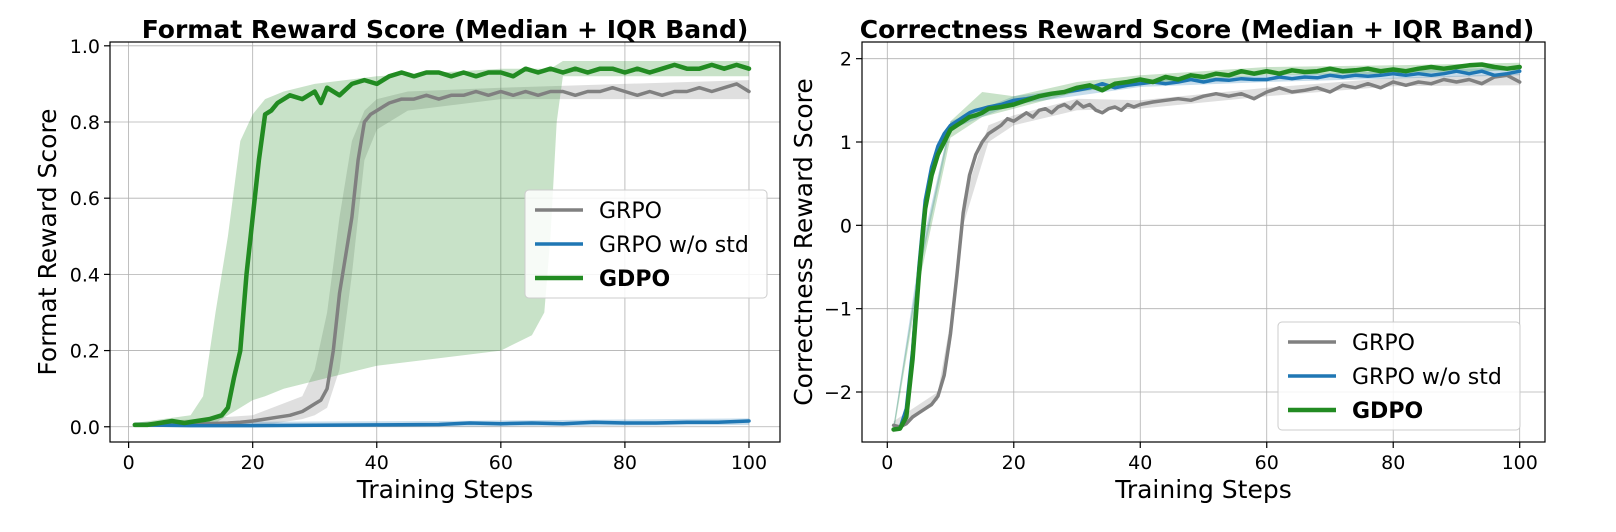 This screenshot has height=532, width=1616. I want to click on y-tick-label: −1, so click(838, 310).